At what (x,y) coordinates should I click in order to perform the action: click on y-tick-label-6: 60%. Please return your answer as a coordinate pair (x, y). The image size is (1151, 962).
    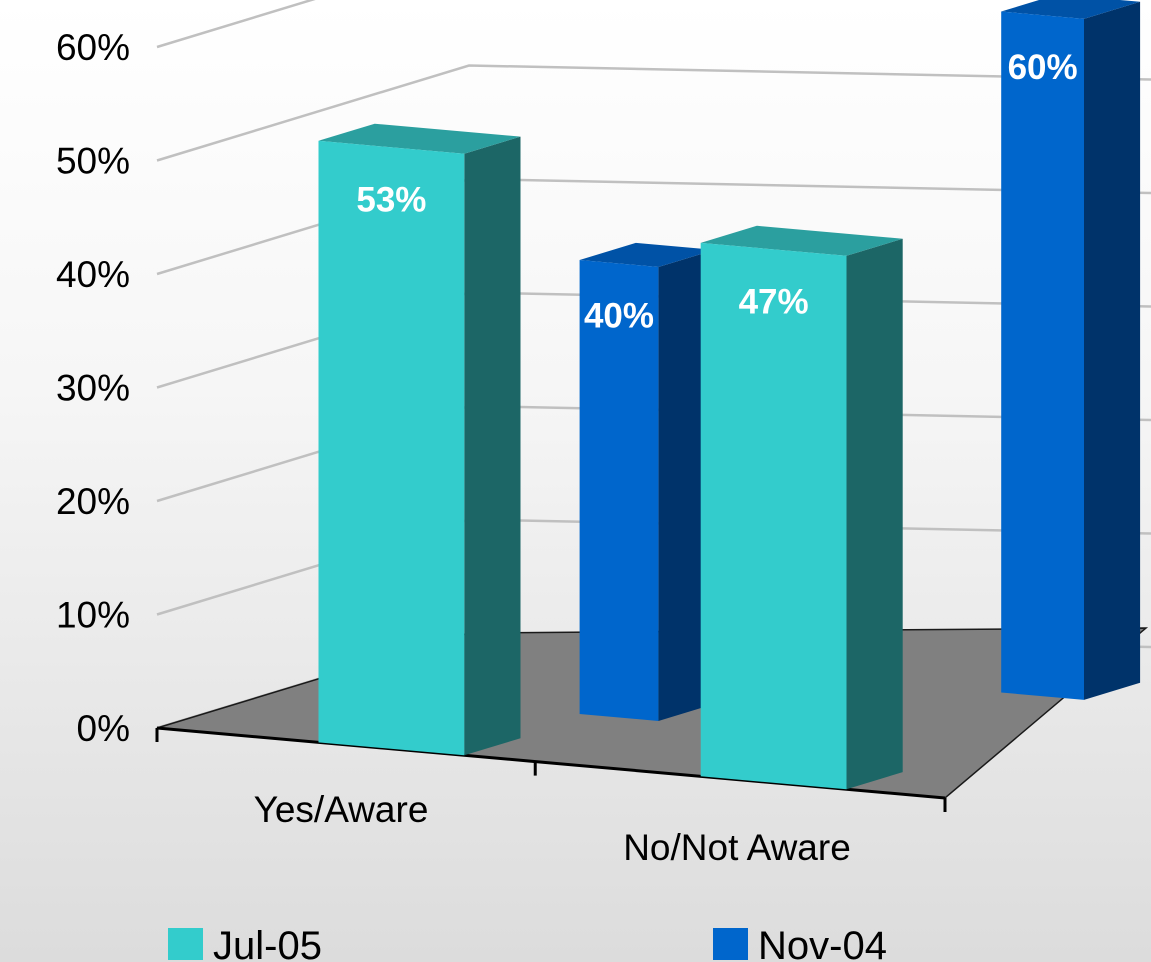
    Looking at the image, I should click on (93, 47).